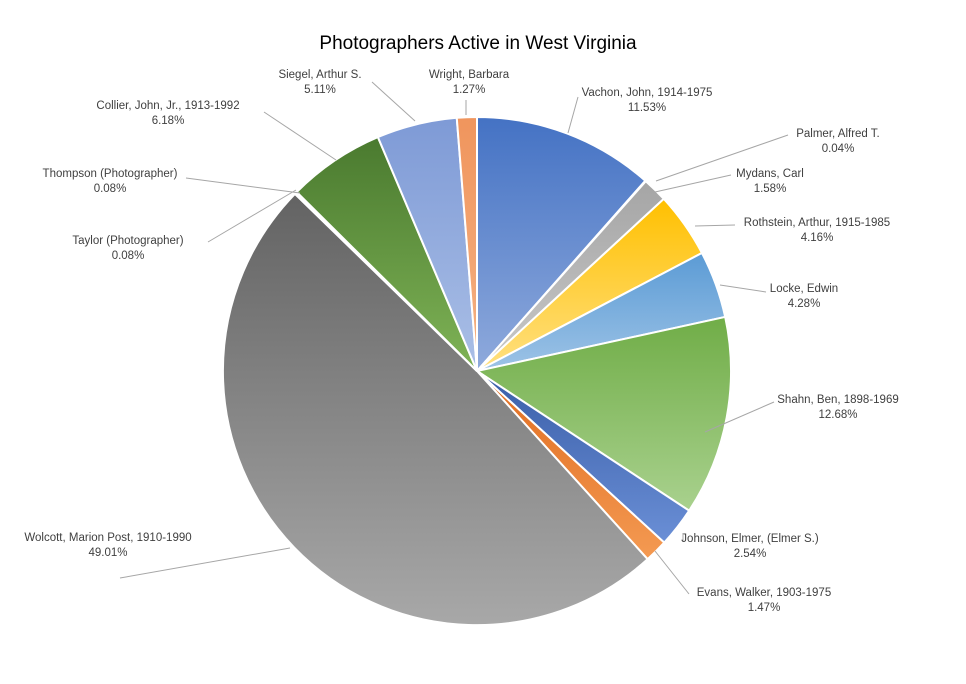 This screenshot has height=684, width=966. What do you see at coordinates (647, 93) in the screenshot?
I see `data-label-name: Vachon, John, 1914-1975` at bounding box center [647, 93].